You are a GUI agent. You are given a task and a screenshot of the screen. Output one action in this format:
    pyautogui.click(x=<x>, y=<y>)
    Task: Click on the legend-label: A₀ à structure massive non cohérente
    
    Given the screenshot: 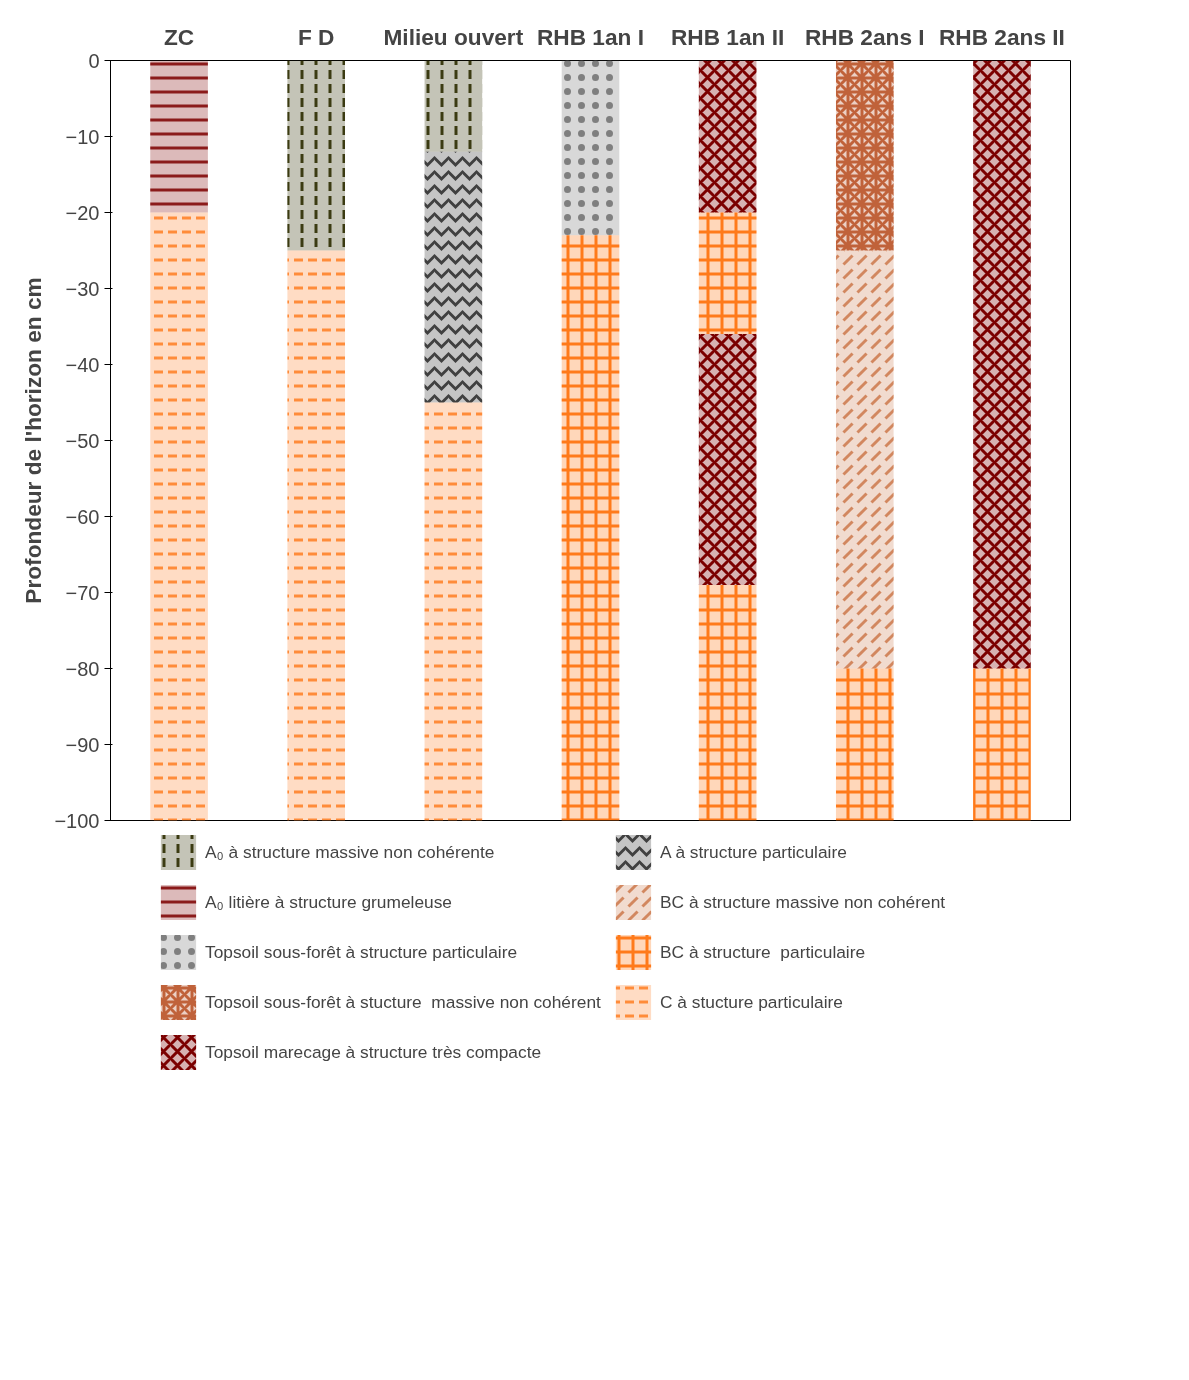 What is the action you would take?
    pyautogui.click(x=350, y=852)
    